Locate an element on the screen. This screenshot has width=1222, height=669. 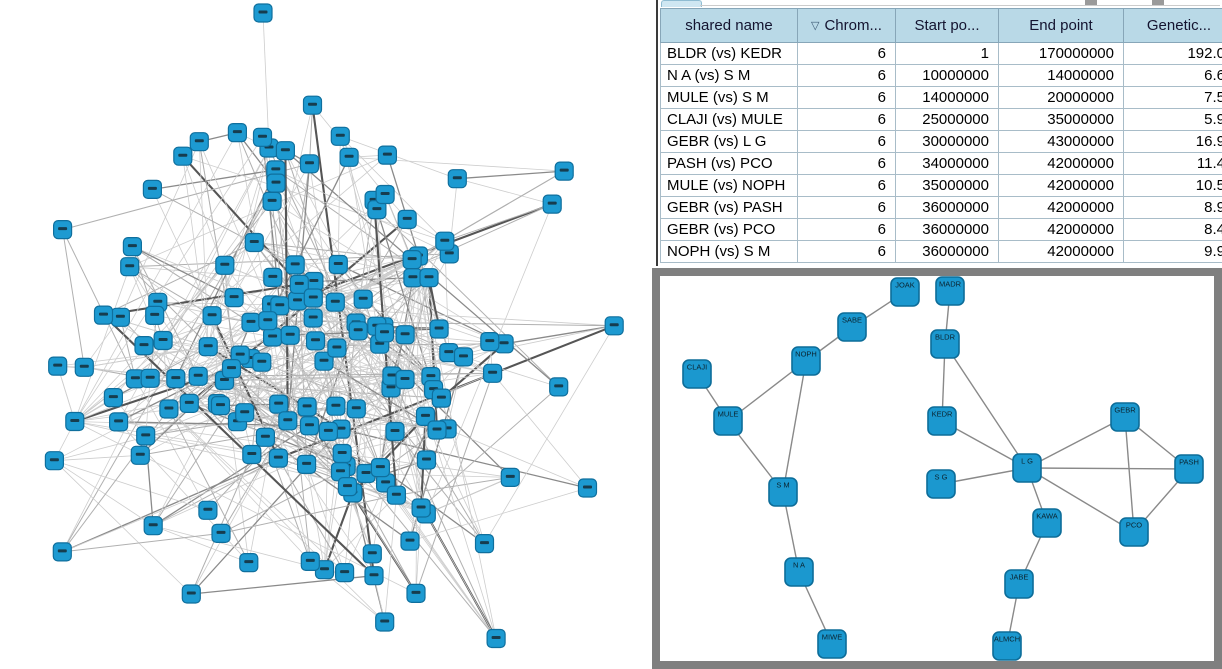
table-row: BLDR (vs) KEDR 6 1 170000000 192.0 is located at coordinates (941, 53).